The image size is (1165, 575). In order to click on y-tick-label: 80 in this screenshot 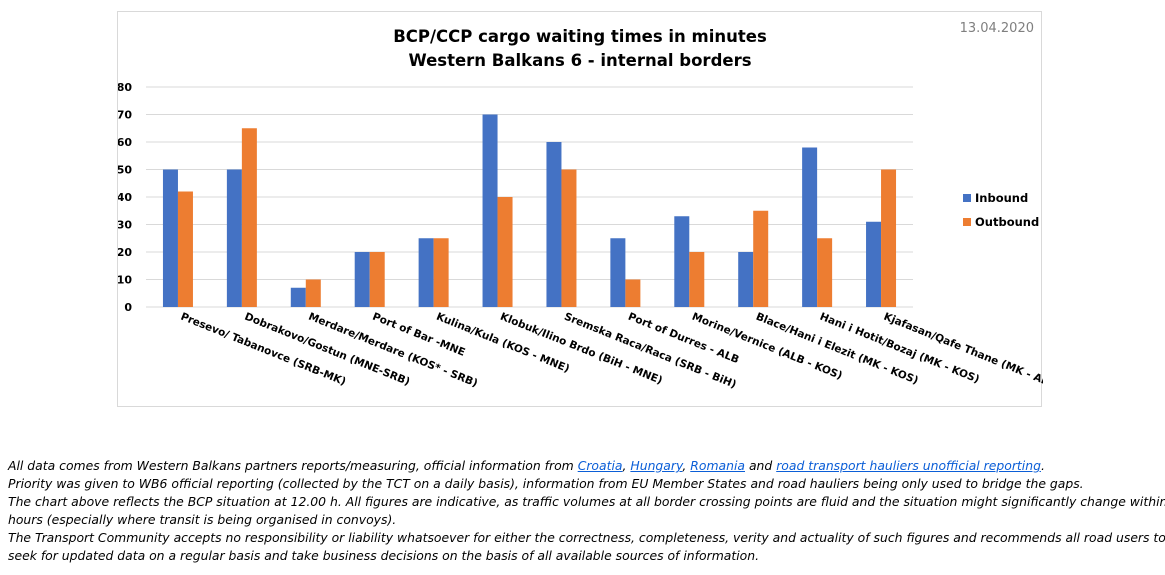, I will do `click(125, 87)`.